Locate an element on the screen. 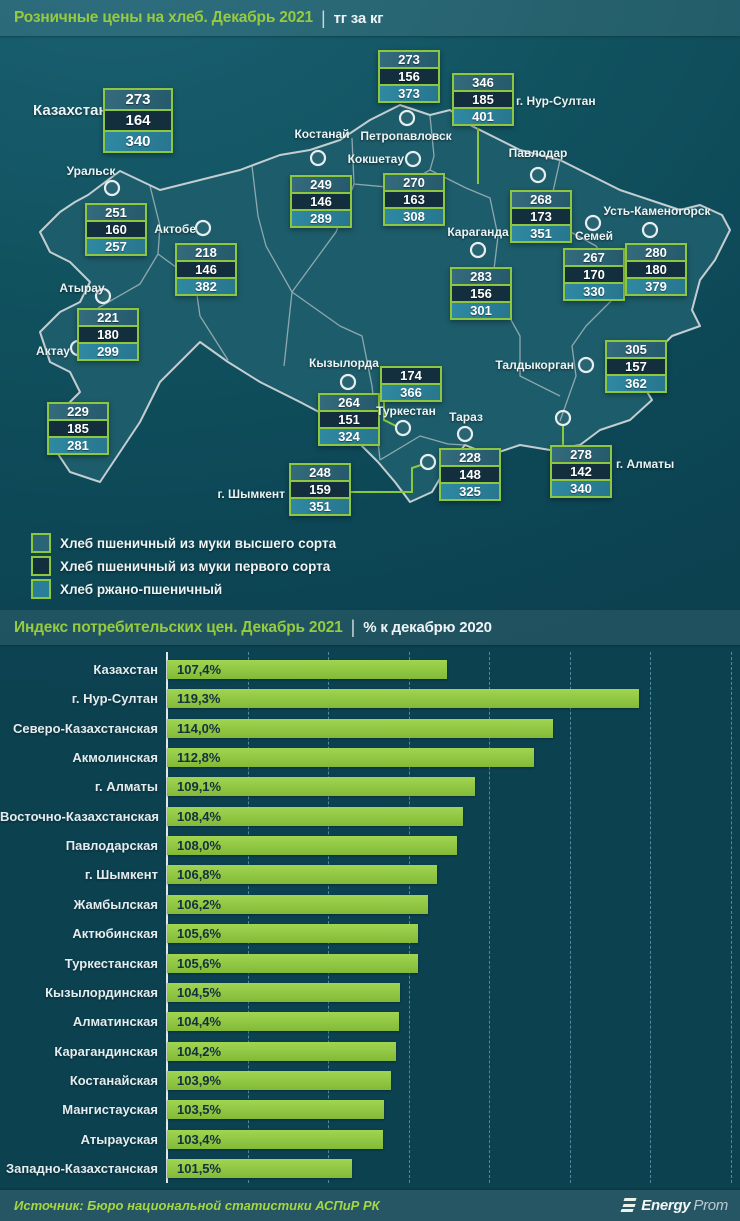  taldykorgan-price-box: 305 157 362 is located at coordinates (636, 366).